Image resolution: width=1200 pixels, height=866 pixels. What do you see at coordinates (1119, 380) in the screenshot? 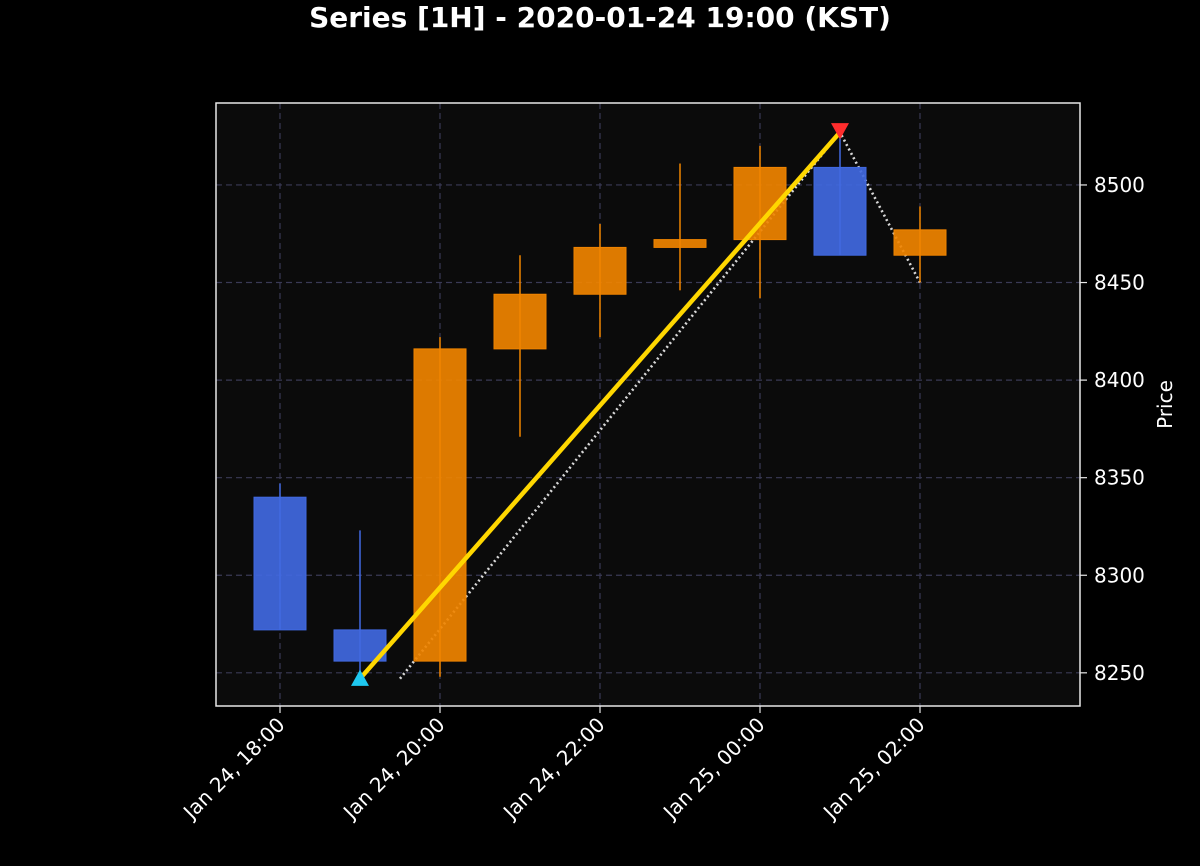
I see `y-tick-label: 8400` at bounding box center [1119, 380].